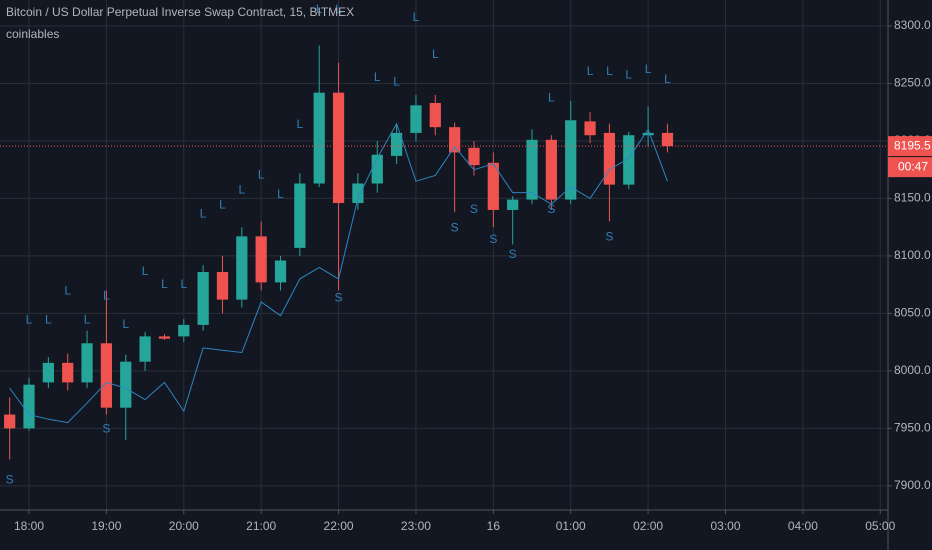 Image resolution: width=932 pixels, height=550 pixels. I want to click on indicator-name: coinlables, so click(32, 34).